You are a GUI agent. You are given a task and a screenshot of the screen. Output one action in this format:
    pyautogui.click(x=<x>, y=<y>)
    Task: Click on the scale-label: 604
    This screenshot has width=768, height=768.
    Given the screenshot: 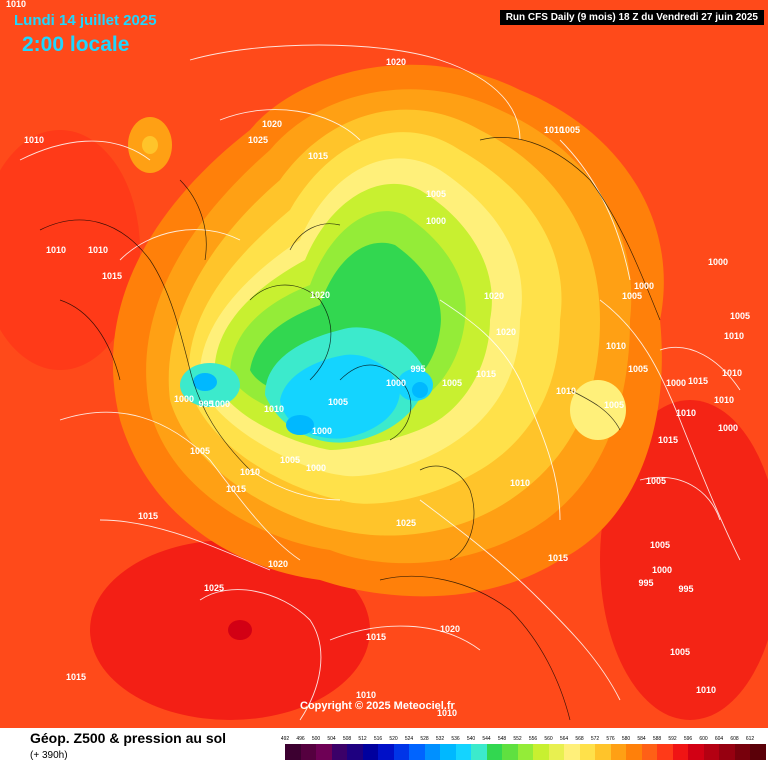 What is the action you would take?
    pyautogui.click(x=719, y=739)
    